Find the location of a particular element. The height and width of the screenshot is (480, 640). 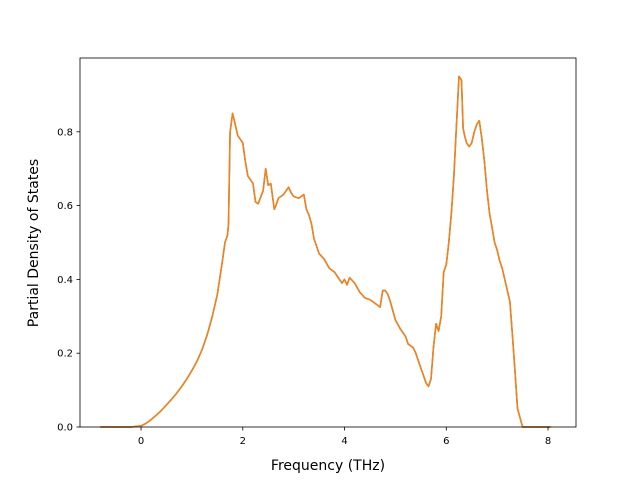

x-axis-label: Frequency (THz) is located at coordinates (328, 466).